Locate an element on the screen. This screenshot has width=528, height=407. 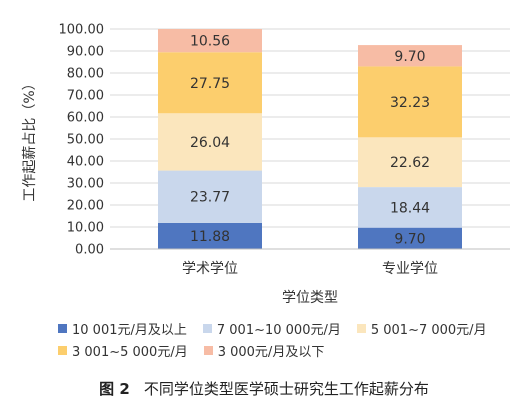
legend-label-3000-below: 3 000元/月及以下 is located at coordinates (271, 352).